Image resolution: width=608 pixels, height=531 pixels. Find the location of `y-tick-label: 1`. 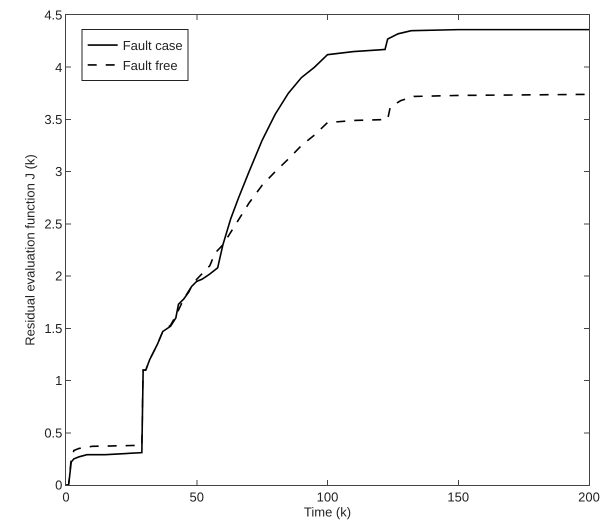

y-tick-label: 1 is located at coordinates (58, 380).